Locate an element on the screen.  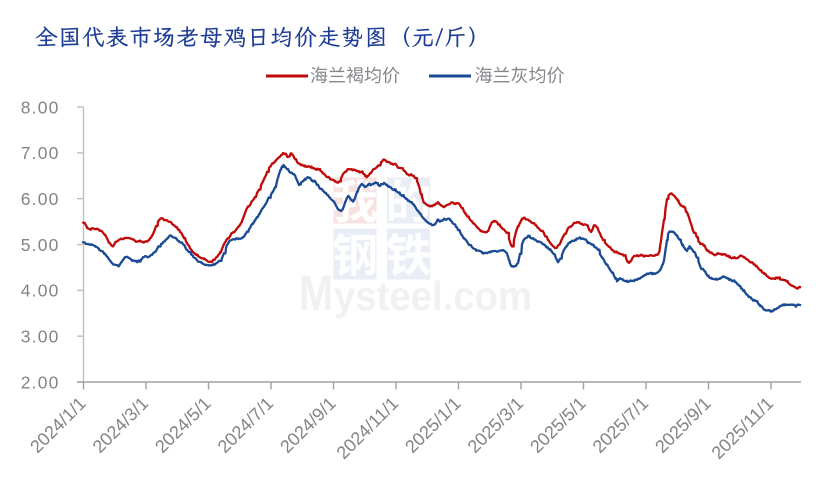
svg-text: 8.00 is located at coordinates (40, 107).